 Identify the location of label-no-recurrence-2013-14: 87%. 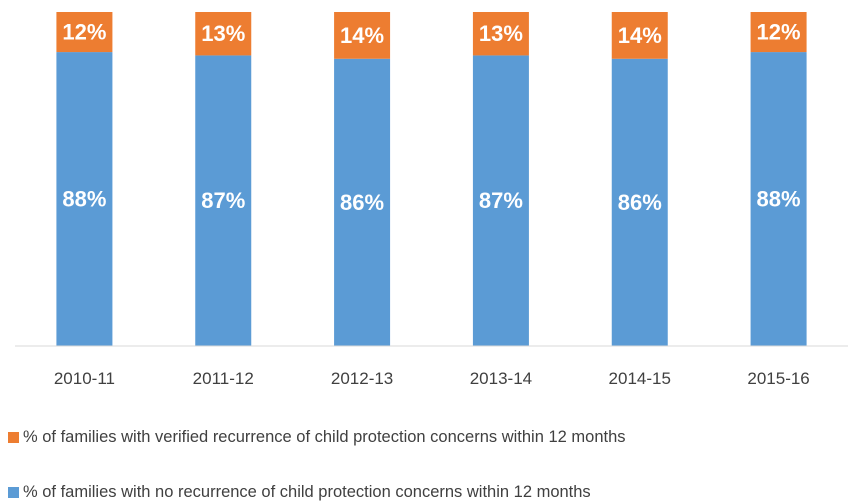
(501, 200).